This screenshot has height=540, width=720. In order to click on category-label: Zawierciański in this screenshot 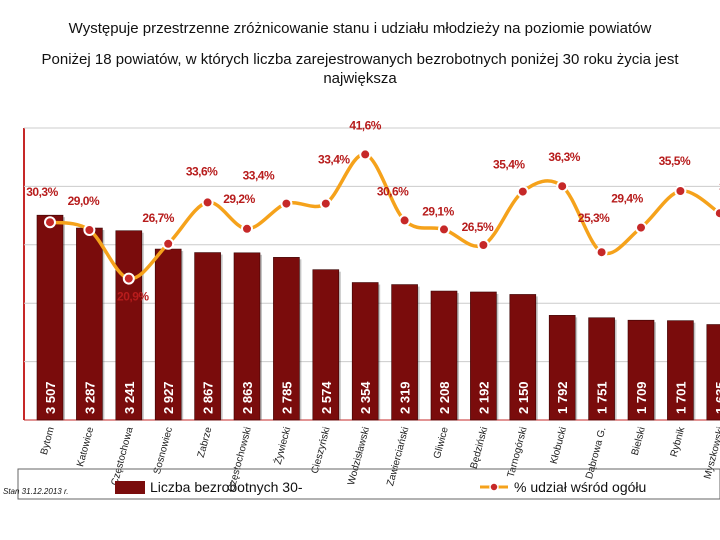, I will do `click(398, 456)`.